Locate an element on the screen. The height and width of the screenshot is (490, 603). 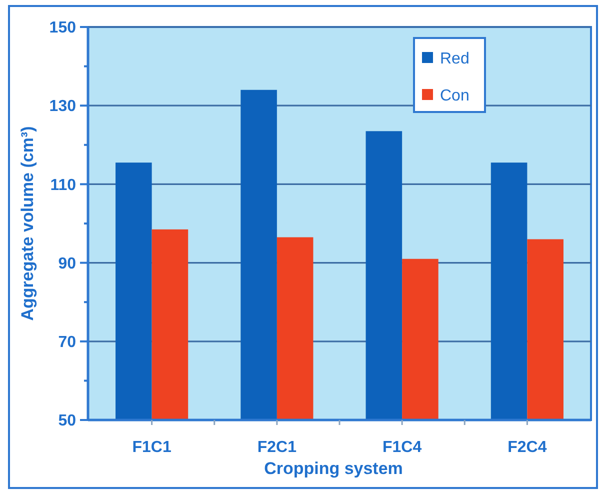
y-tick-label: 90 is located at coordinates (67, 263).